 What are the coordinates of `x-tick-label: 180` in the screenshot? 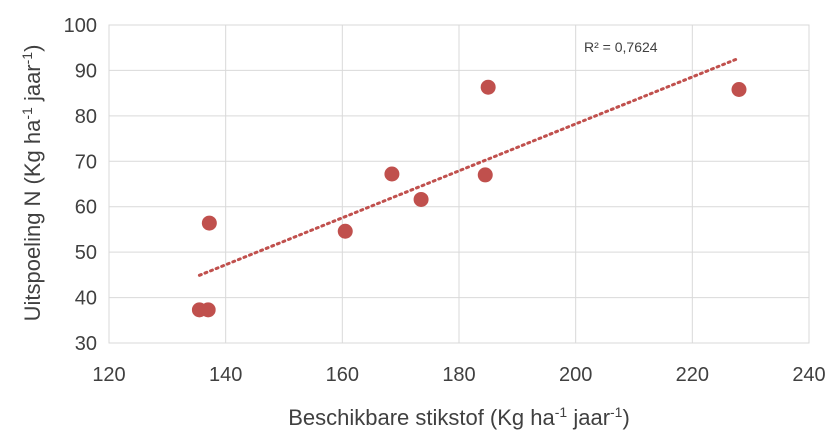 It's located at (458, 375).